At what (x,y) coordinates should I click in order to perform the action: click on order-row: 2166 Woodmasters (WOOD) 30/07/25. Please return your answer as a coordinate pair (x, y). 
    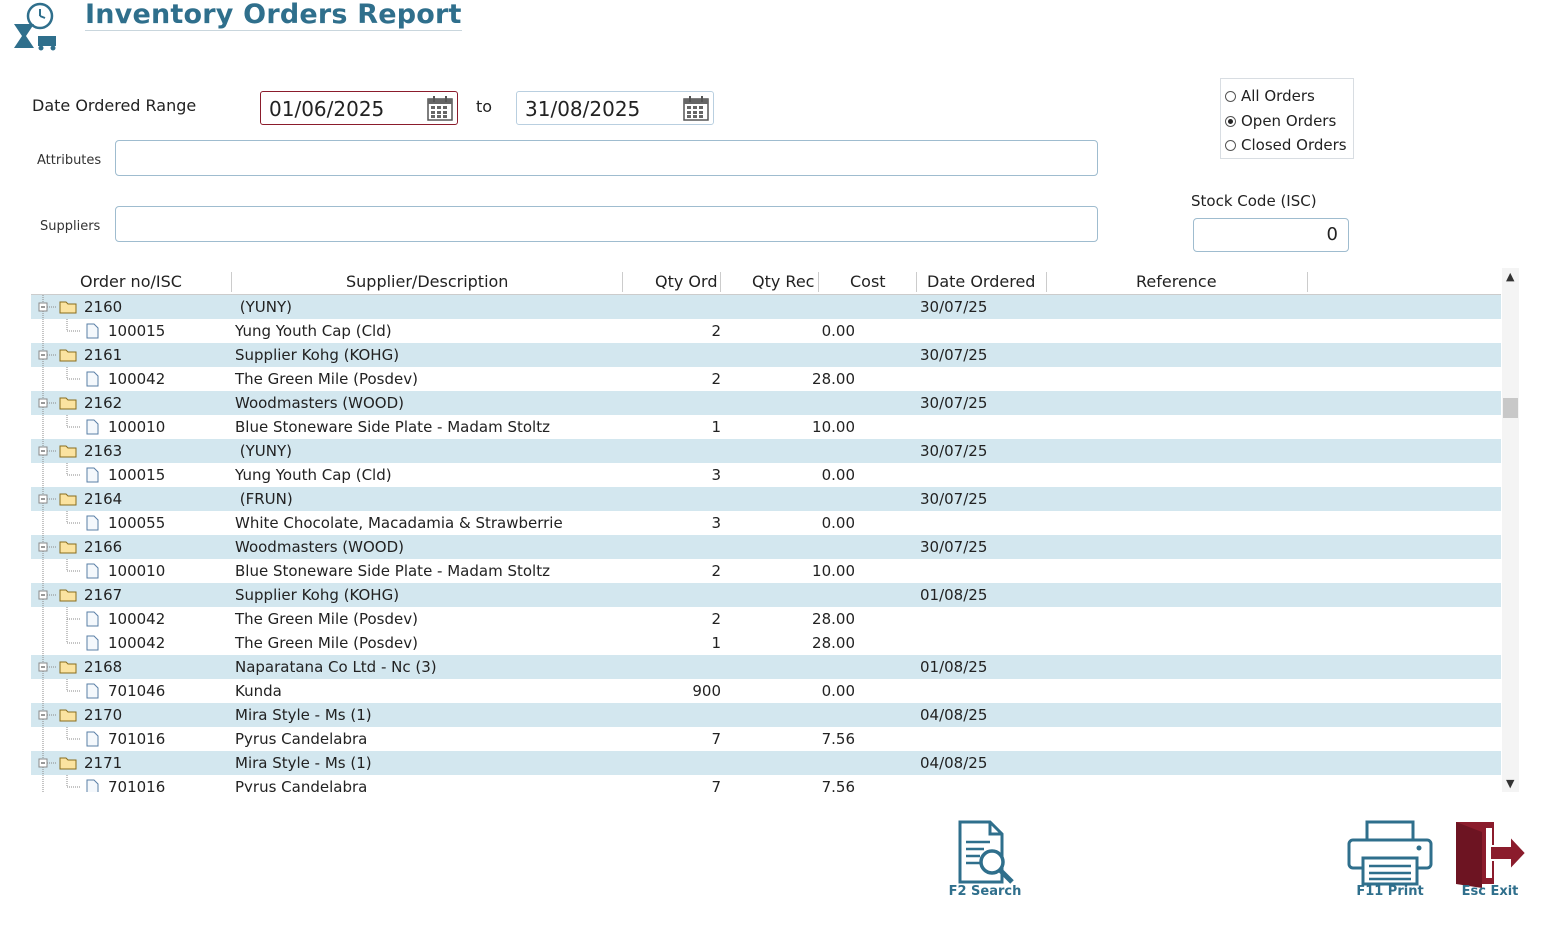
    Looking at the image, I should click on (766, 547).